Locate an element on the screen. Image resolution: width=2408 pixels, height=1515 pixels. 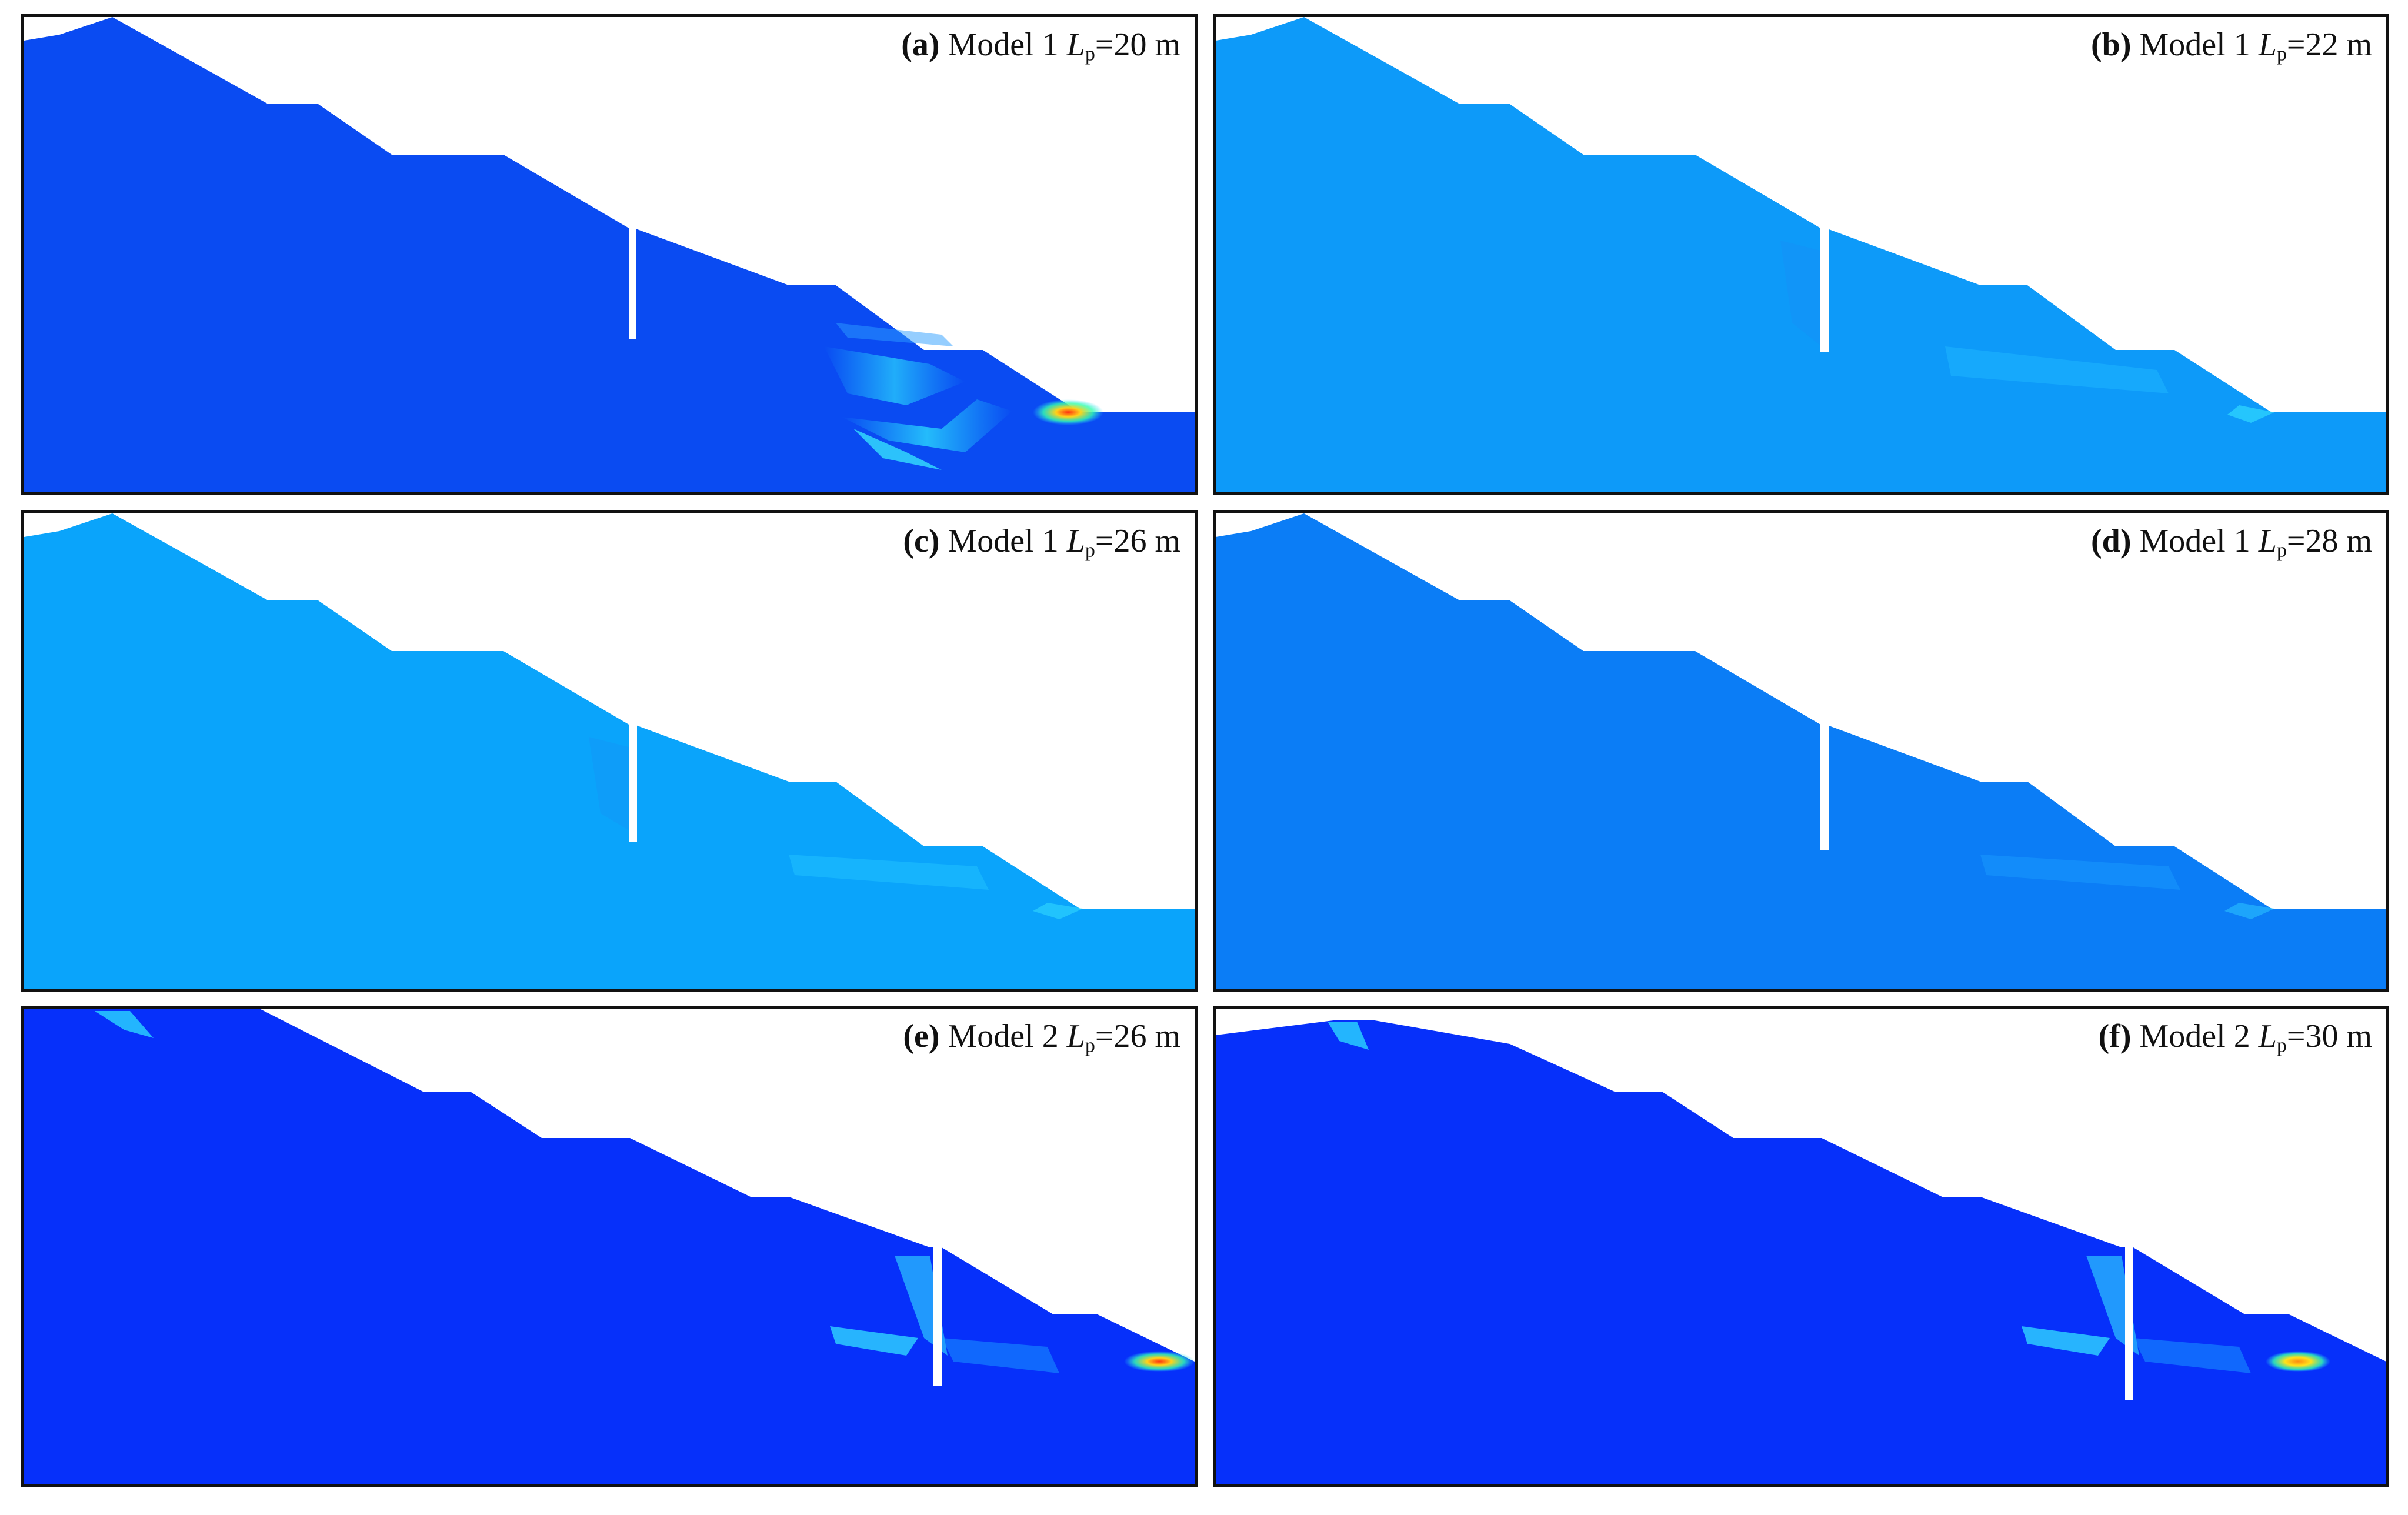
panel-letter: (a) is located at coordinates (920, 44).